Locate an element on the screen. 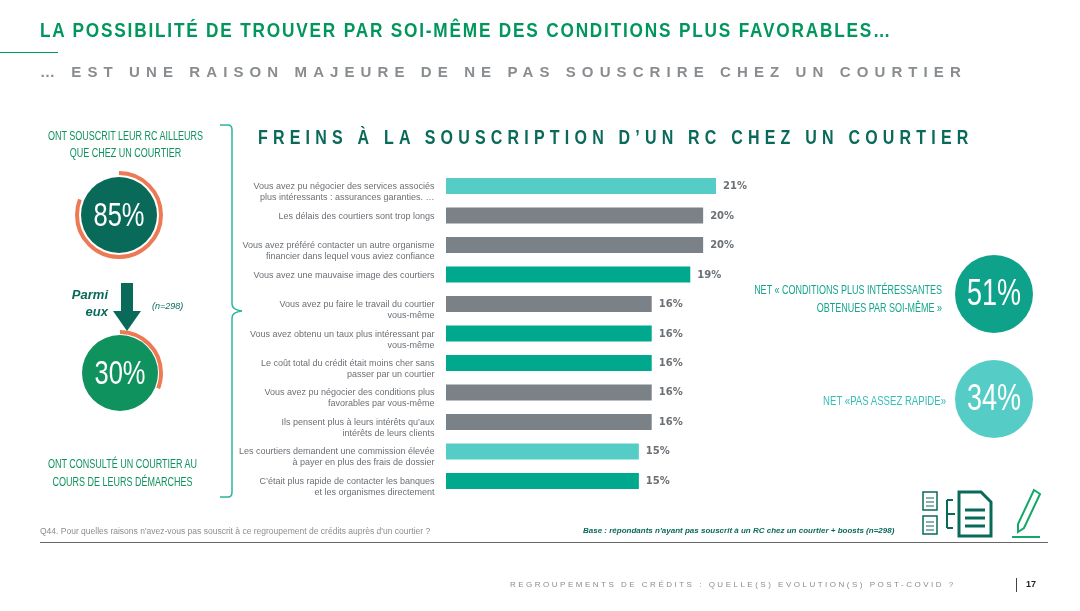 Image resolution: width=1080 pixels, height=611 pixels. text: 85% is located at coordinates (119, 214).